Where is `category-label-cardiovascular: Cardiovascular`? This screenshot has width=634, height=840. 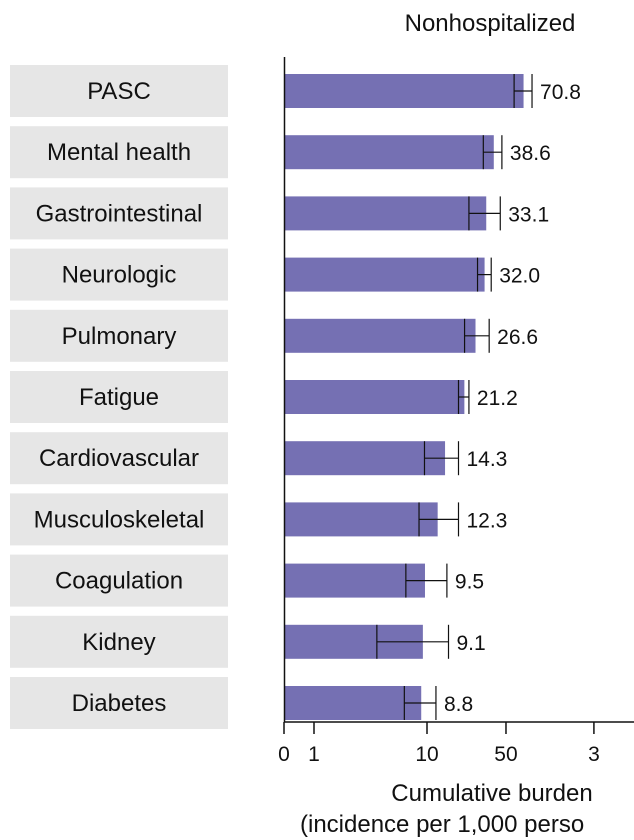
category-label-cardiovascular: Cardiovascular is located at coordinates (119, 458).